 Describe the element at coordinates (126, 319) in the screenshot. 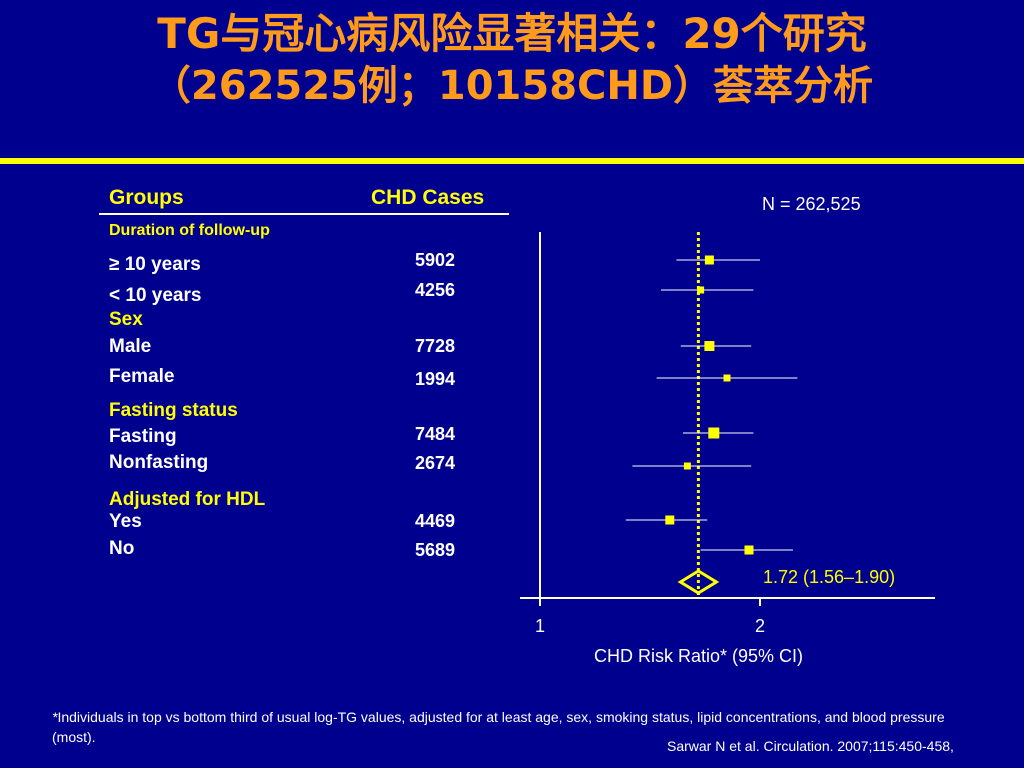

I see `section-label: Sex` at that location.